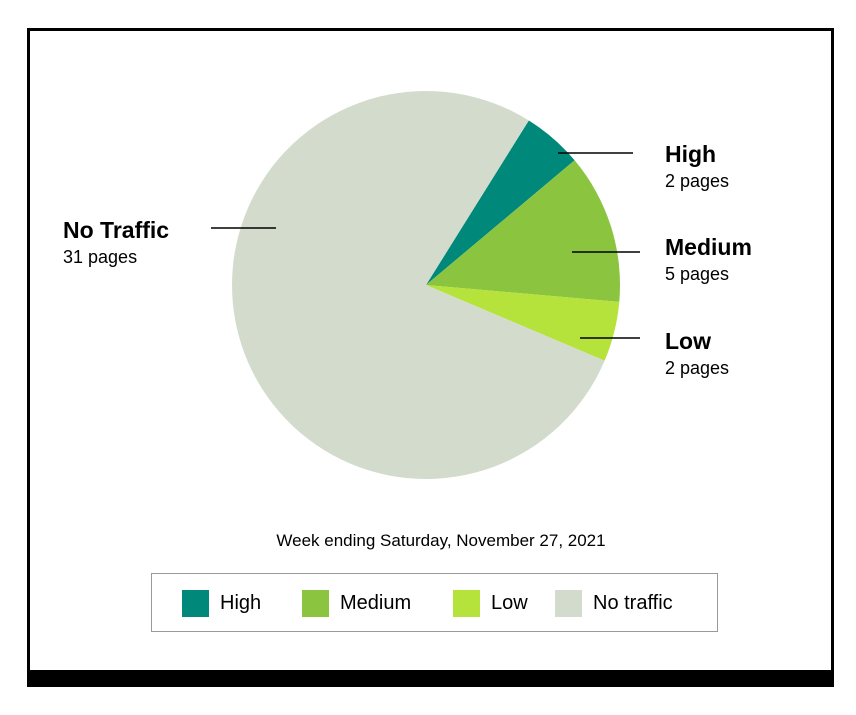 The width and height of the screenshot is (856, 715). Describe the element at coordinates (116, 230) in the screenshot. I see `slice-label-name: No Traffic` at that location.